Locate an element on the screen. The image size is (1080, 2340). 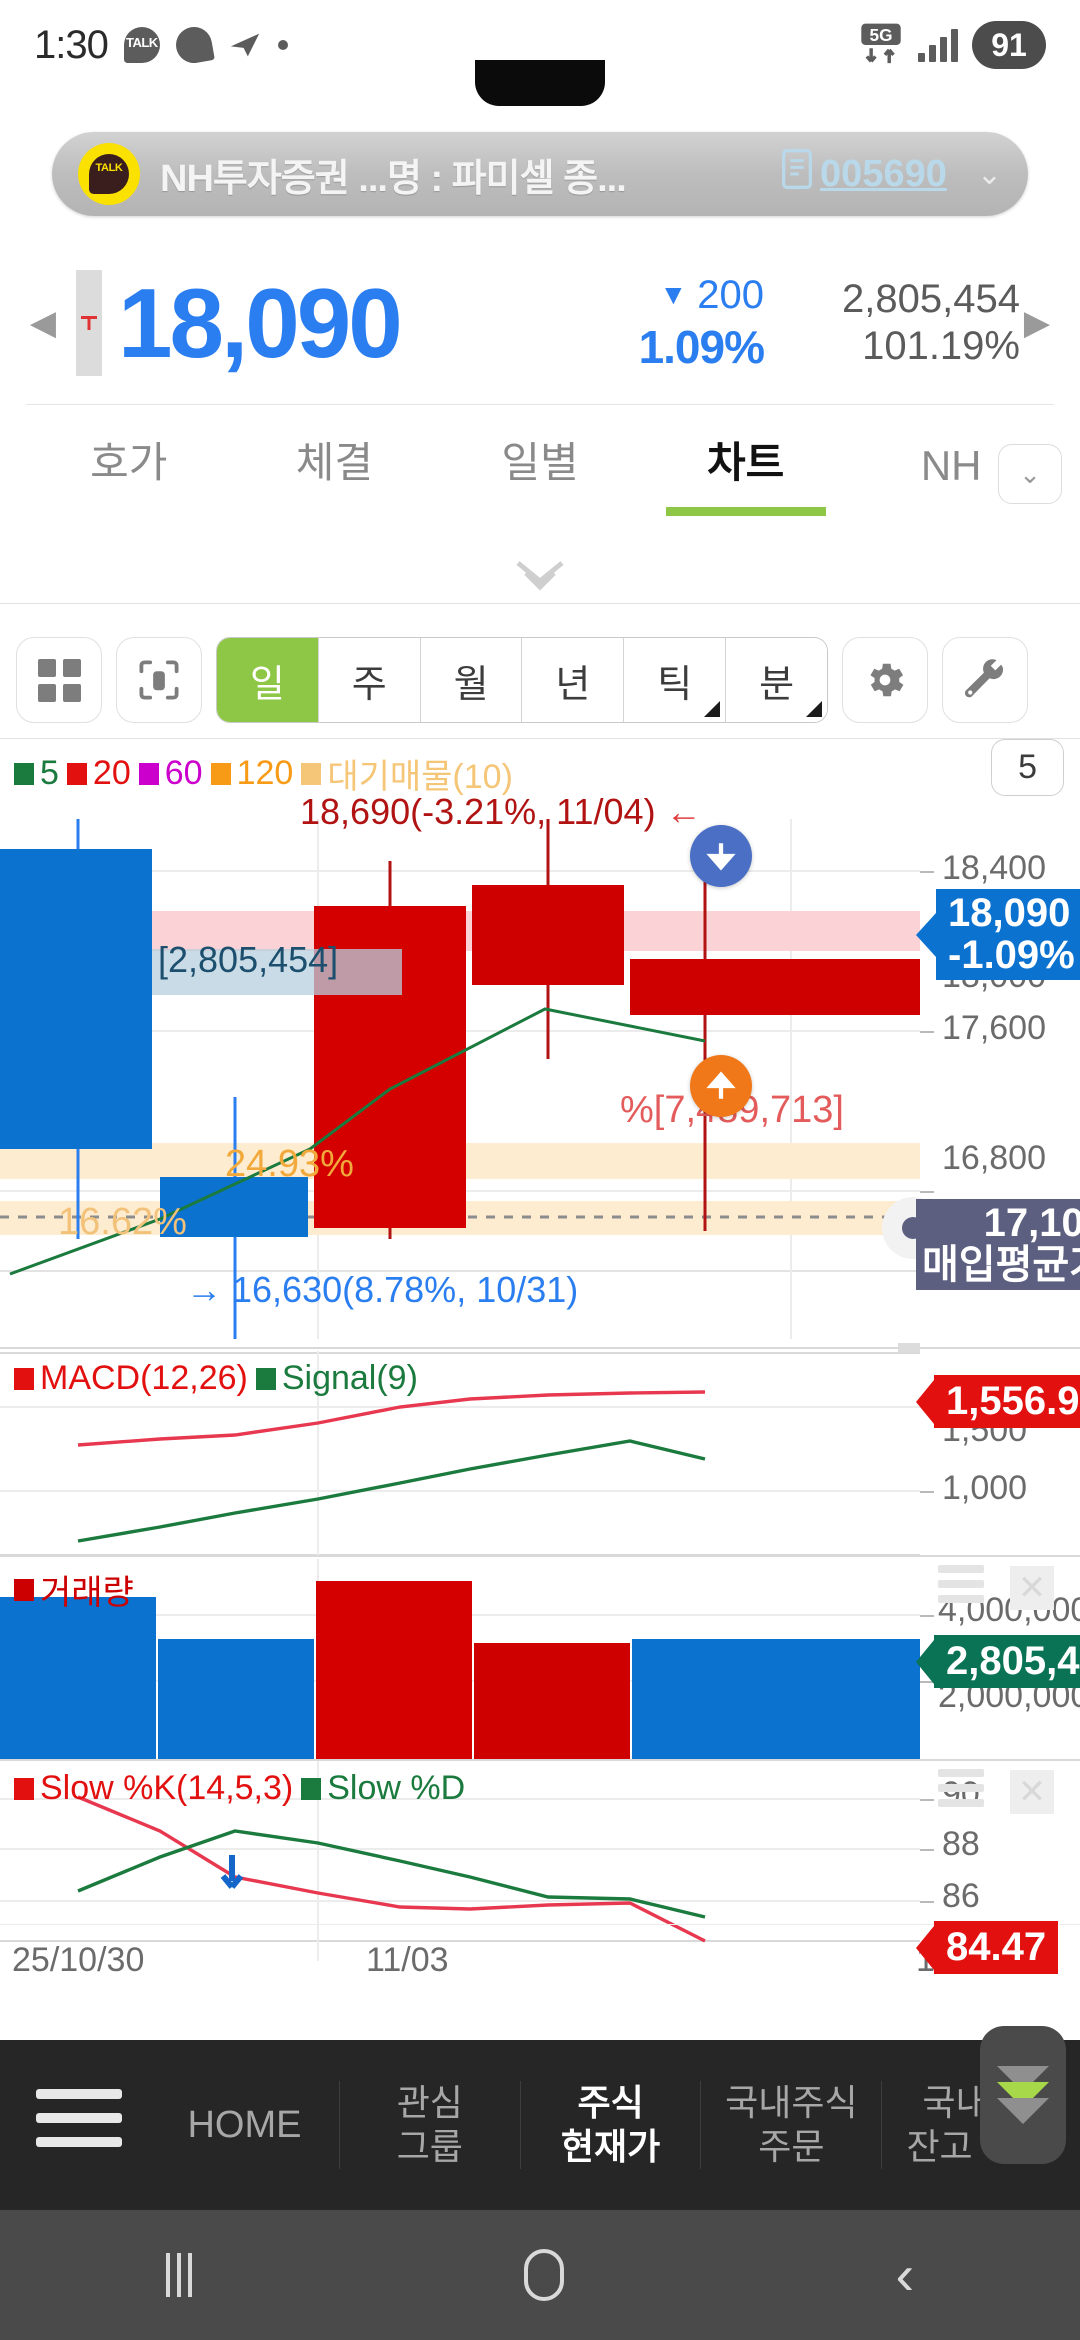
collapse-header-button is located at coordinates (540, 576).